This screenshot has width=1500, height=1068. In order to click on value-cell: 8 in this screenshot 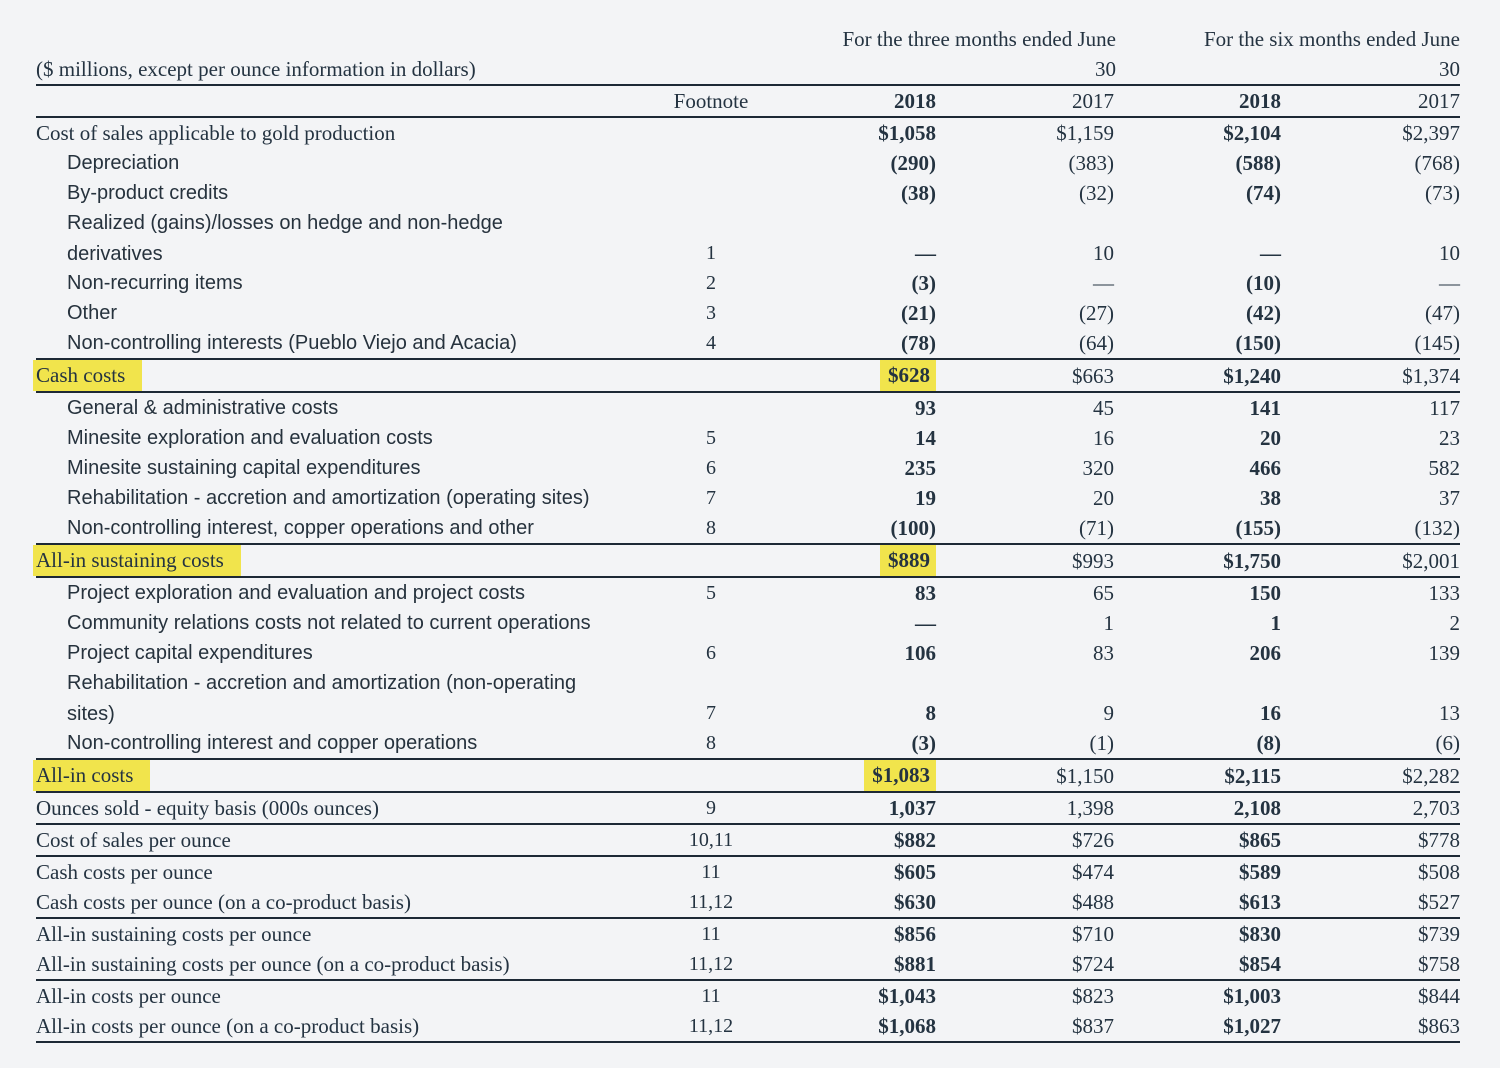, I will do `click(931, 713)`.